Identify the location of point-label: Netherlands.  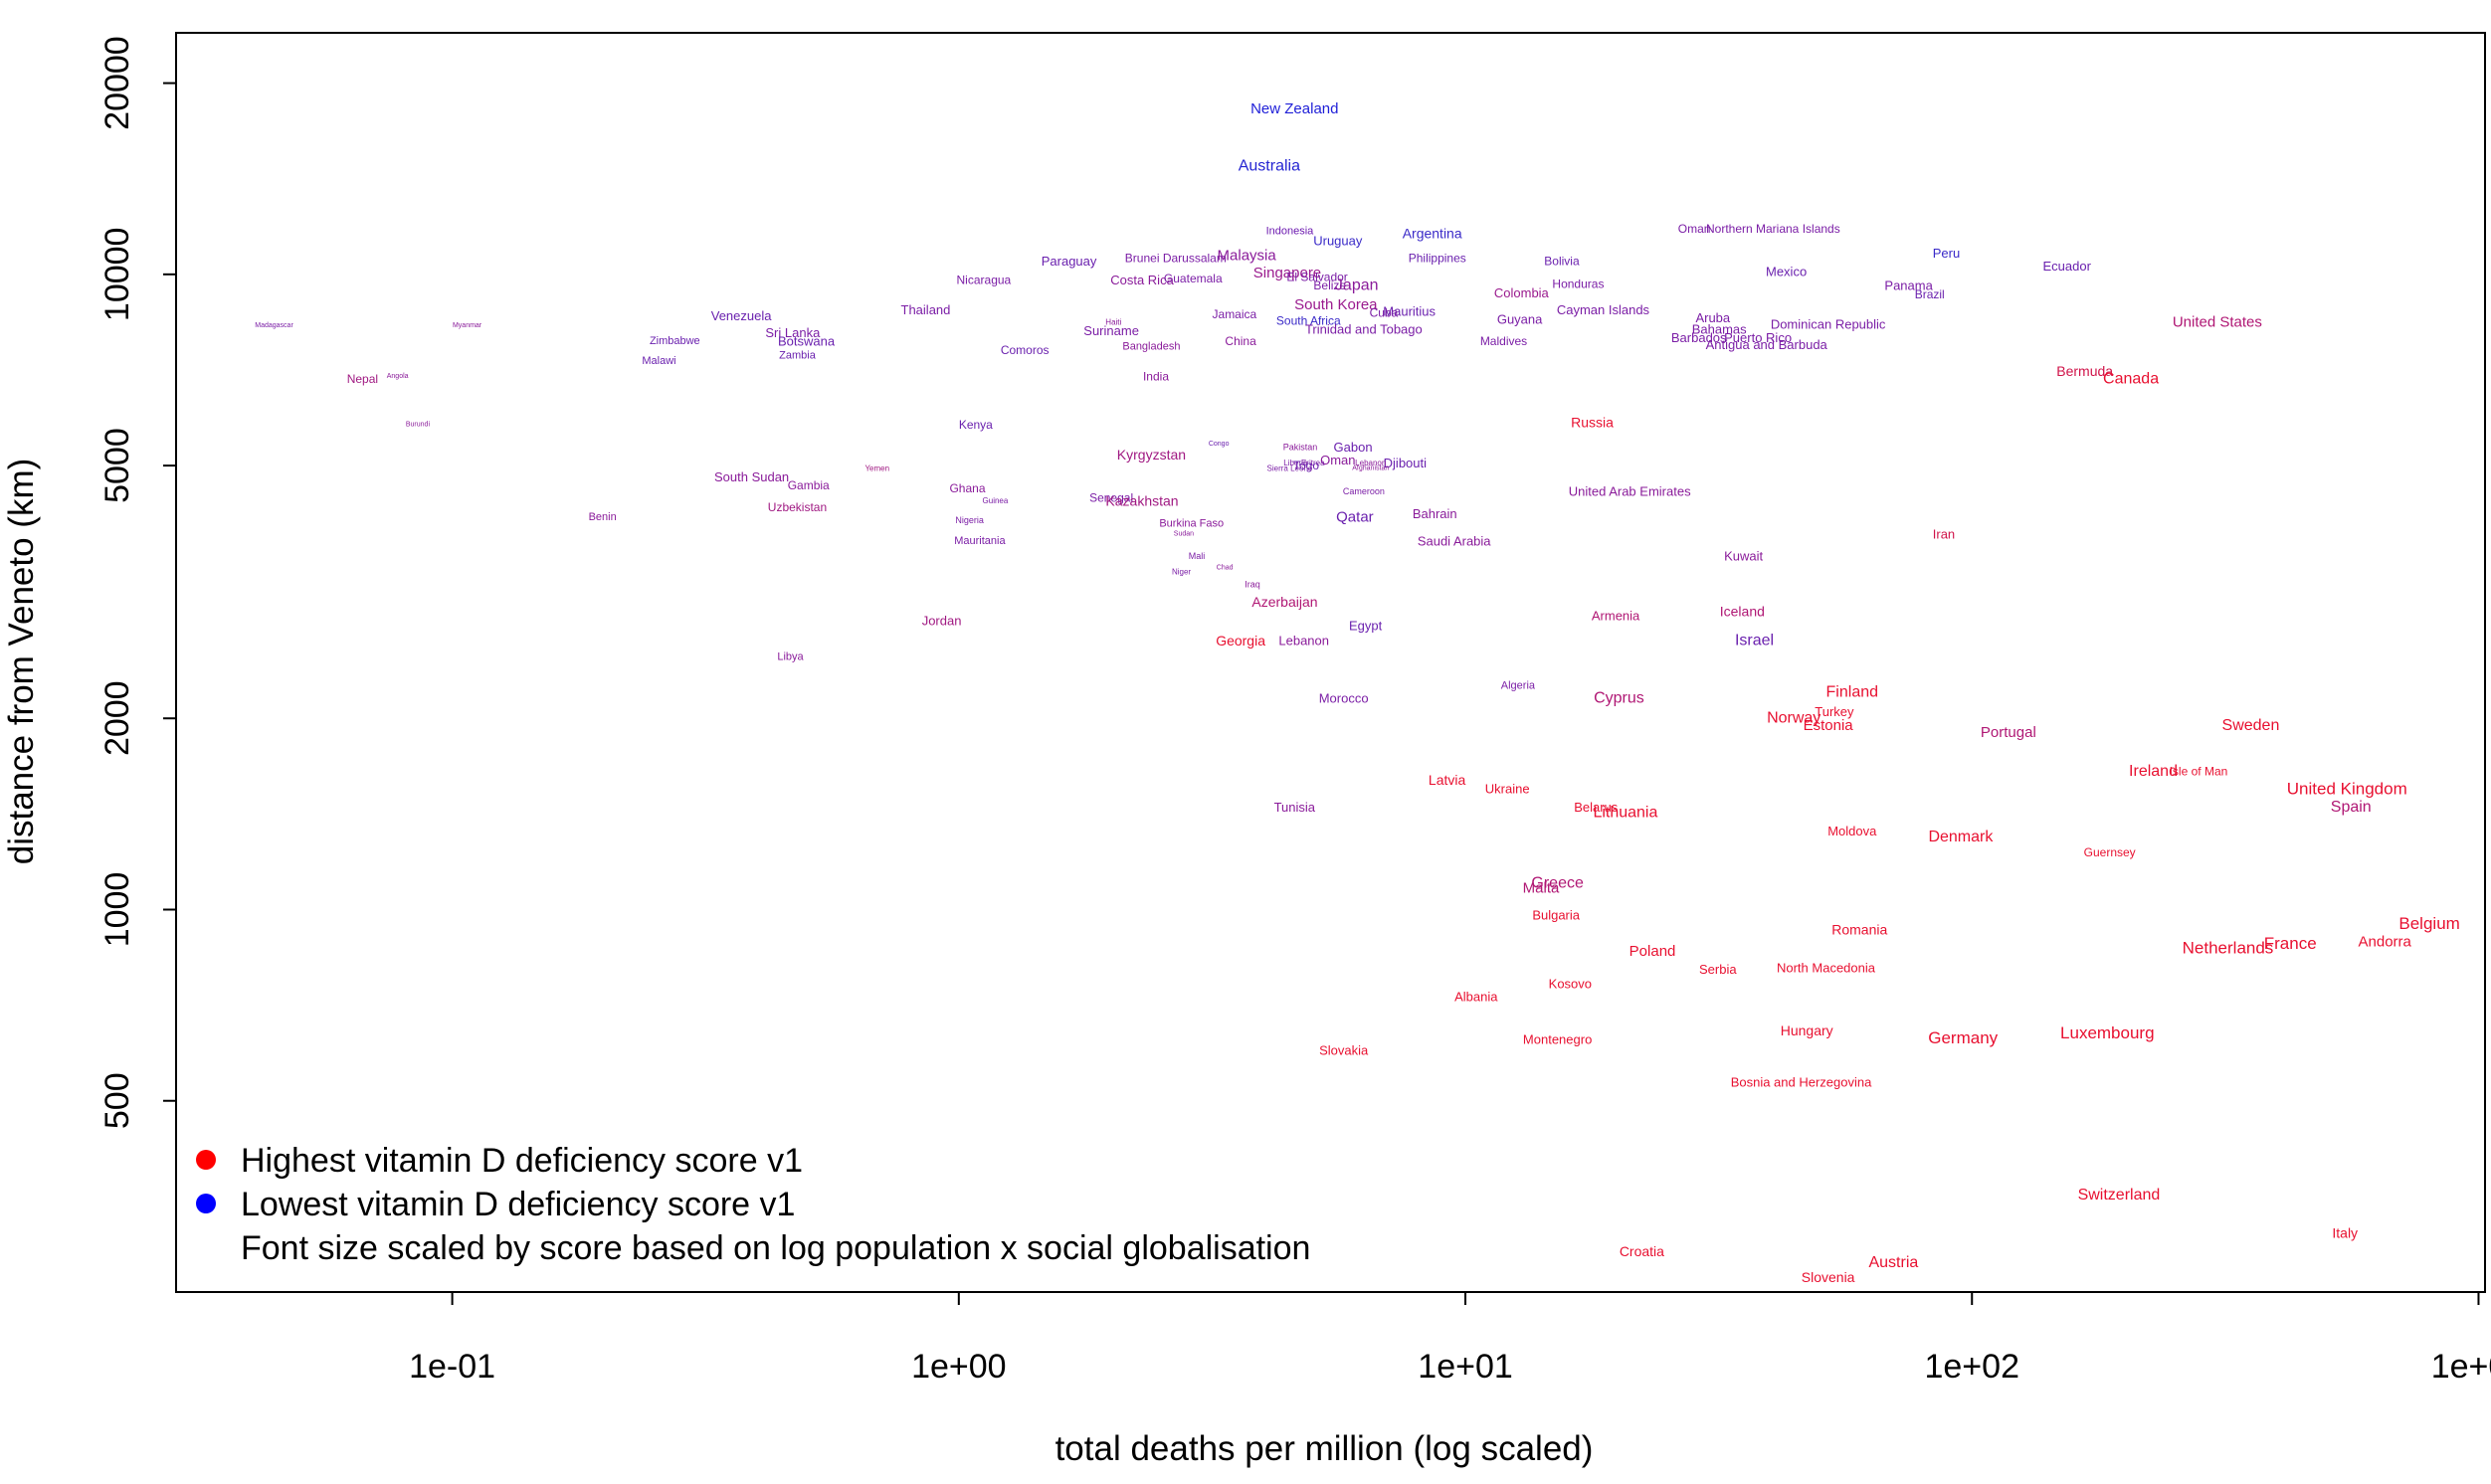
(2228, 948).